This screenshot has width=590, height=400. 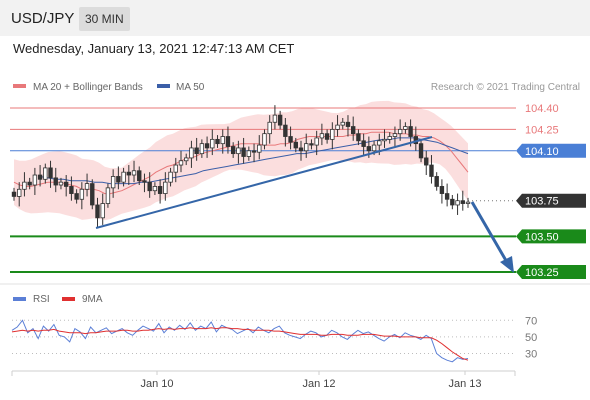 I want to click on legend: MA 20 + Bollinger Bands MA 50, so click(x=109, y=87).